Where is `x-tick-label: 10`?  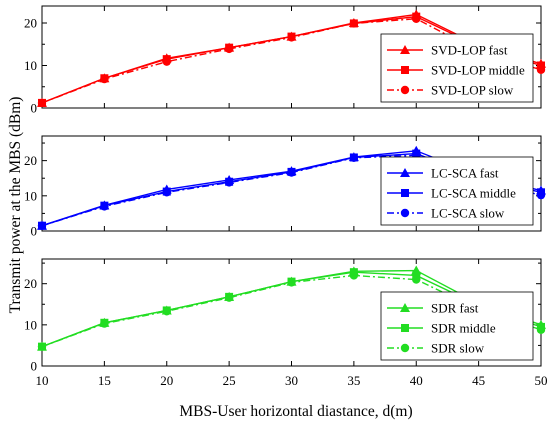
x-tick-label: 10 is located at coordinates (42, 380).